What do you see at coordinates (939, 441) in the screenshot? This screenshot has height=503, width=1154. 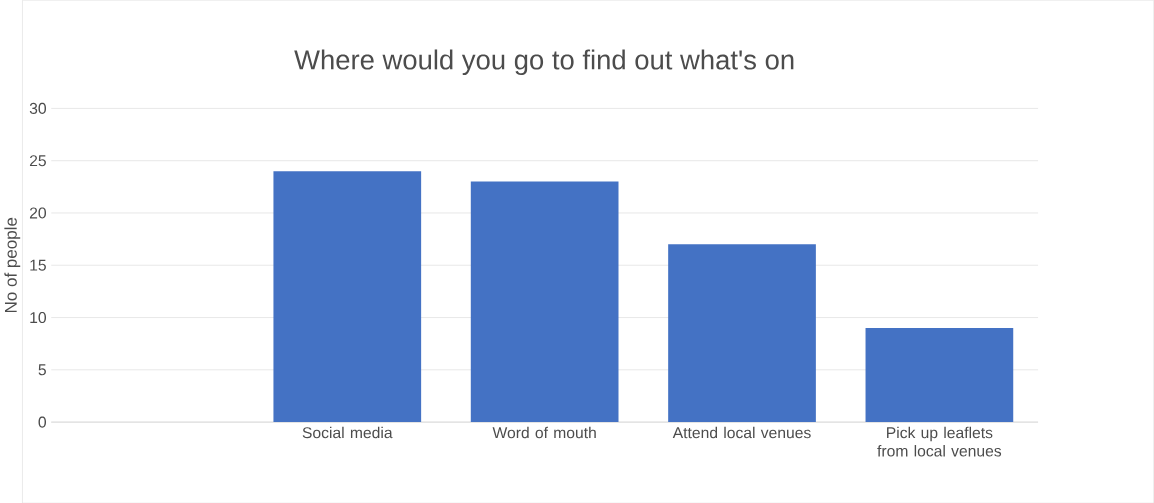 I see `x-tick-label: Pick up leaflets from local venues` at bounding box center [939, 441].